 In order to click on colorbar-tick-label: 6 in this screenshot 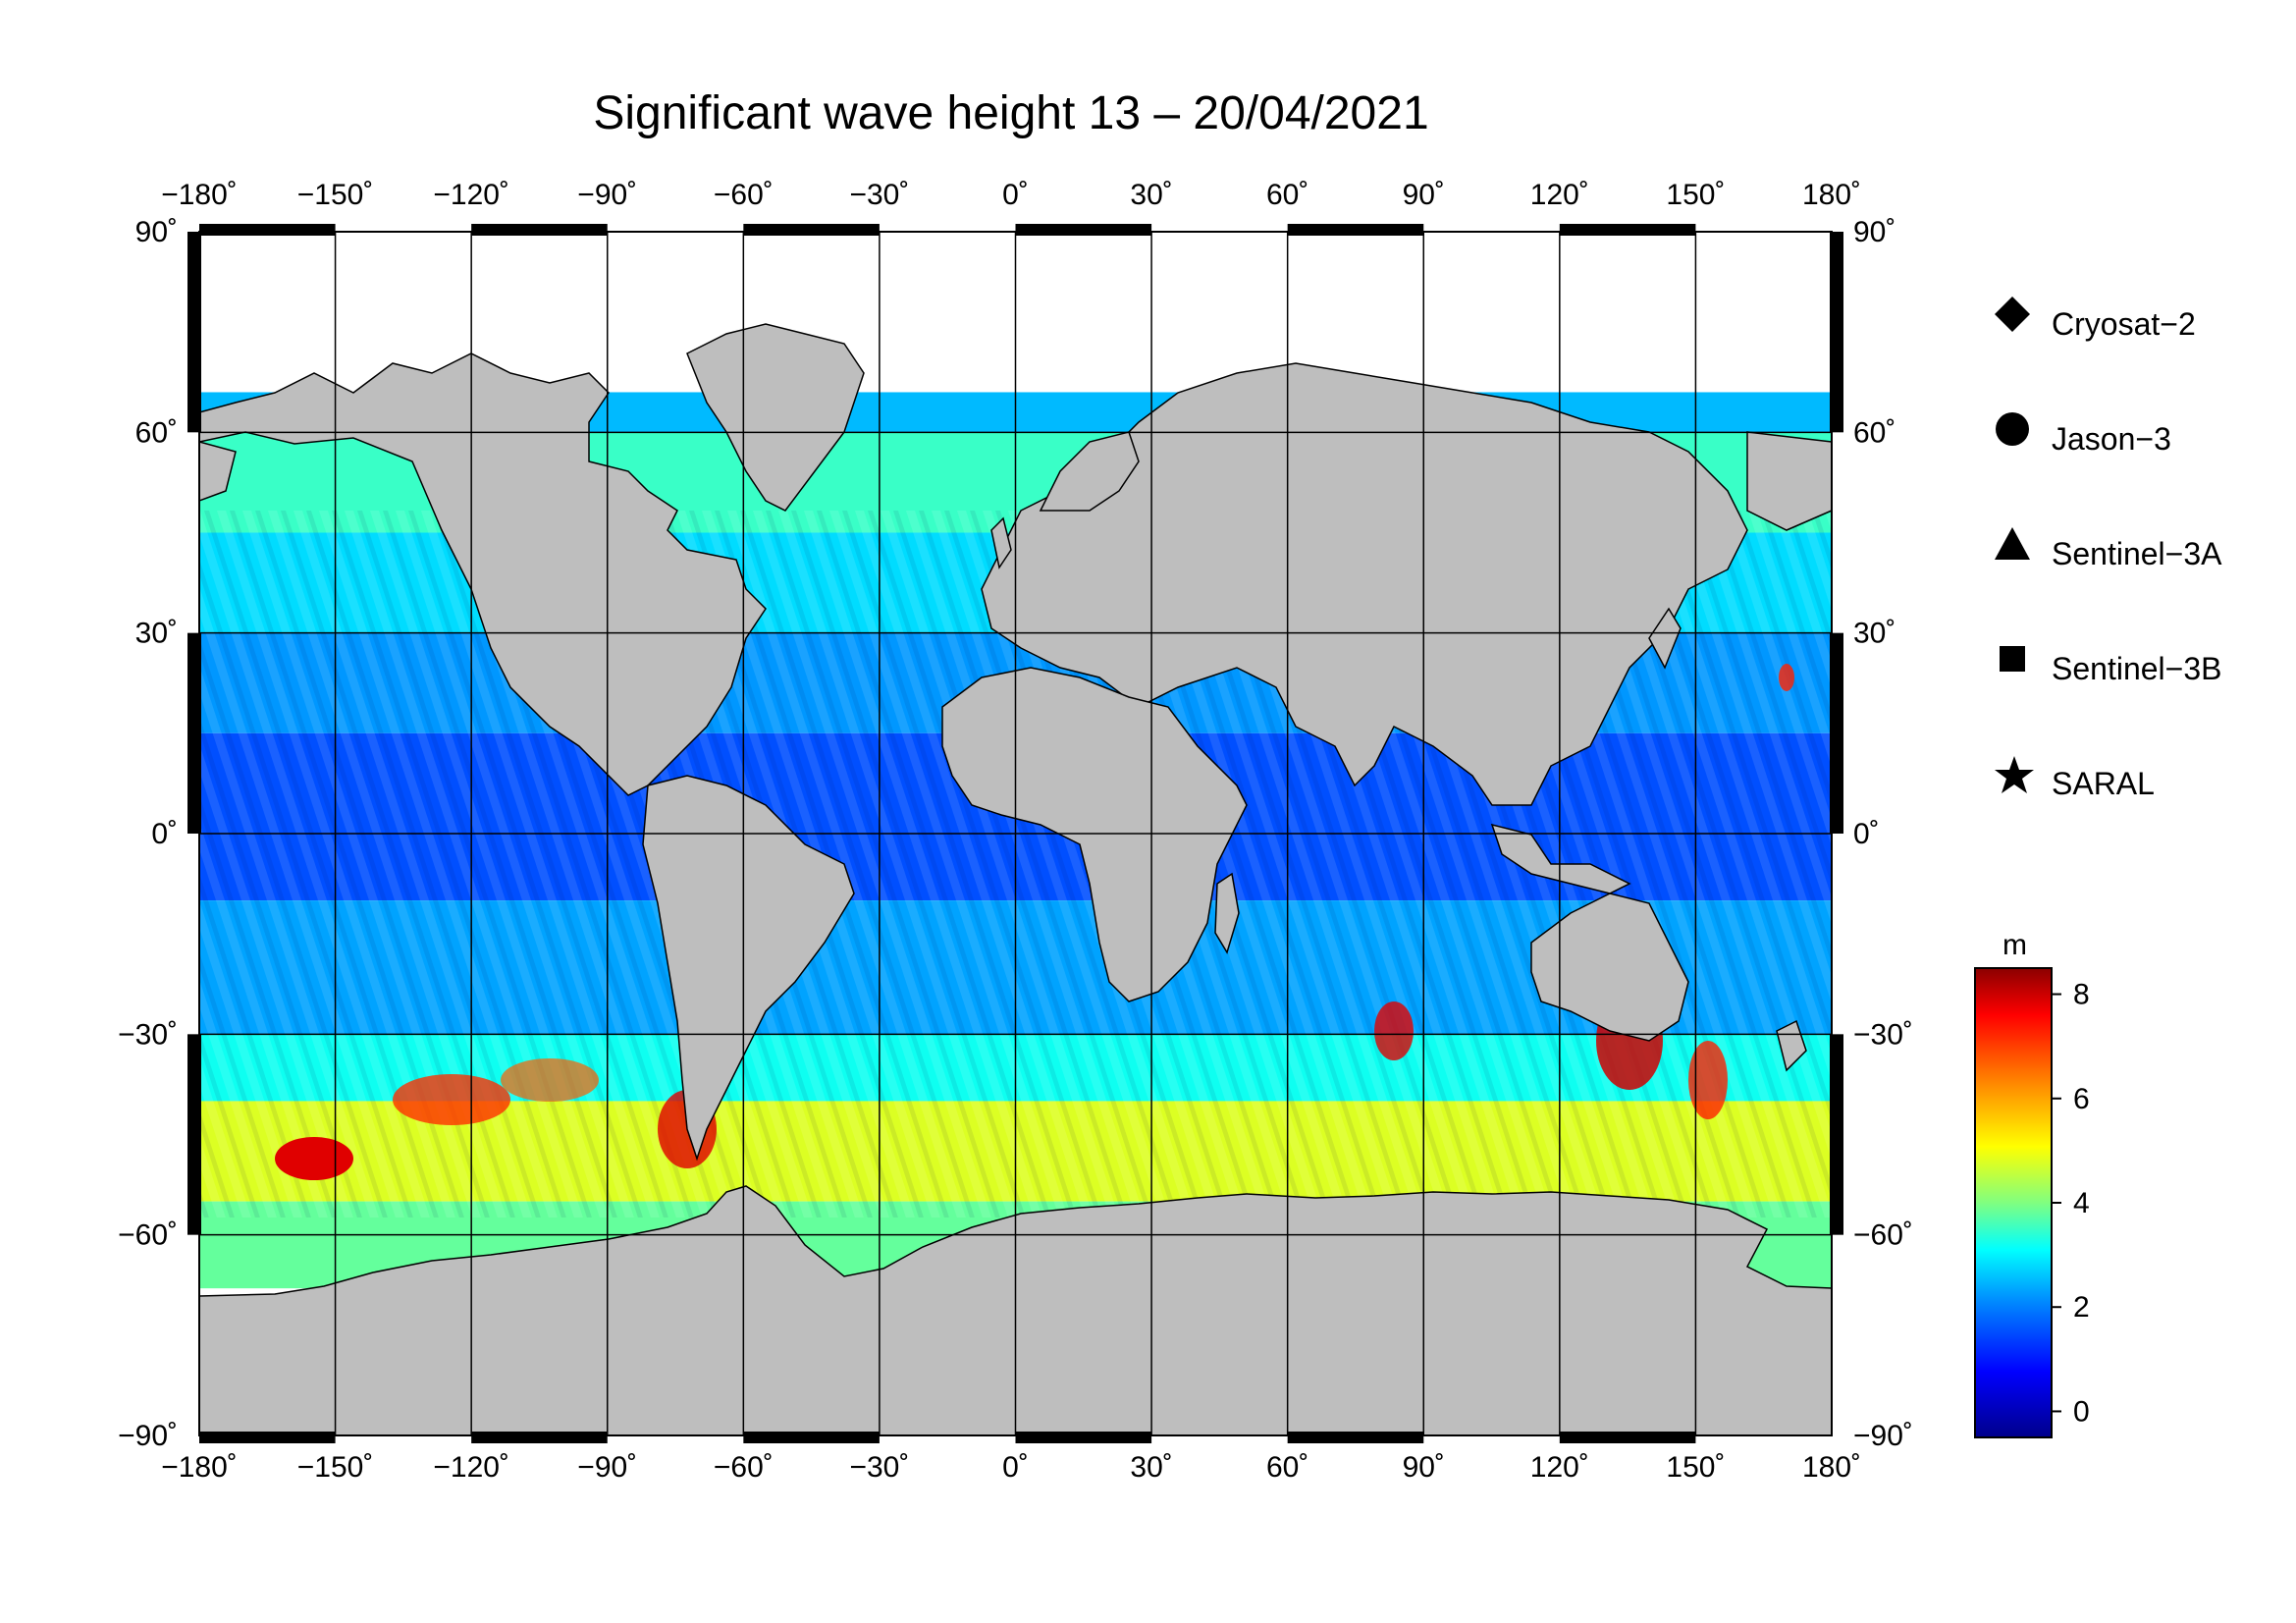, I will do `click(2081, 1099)`.